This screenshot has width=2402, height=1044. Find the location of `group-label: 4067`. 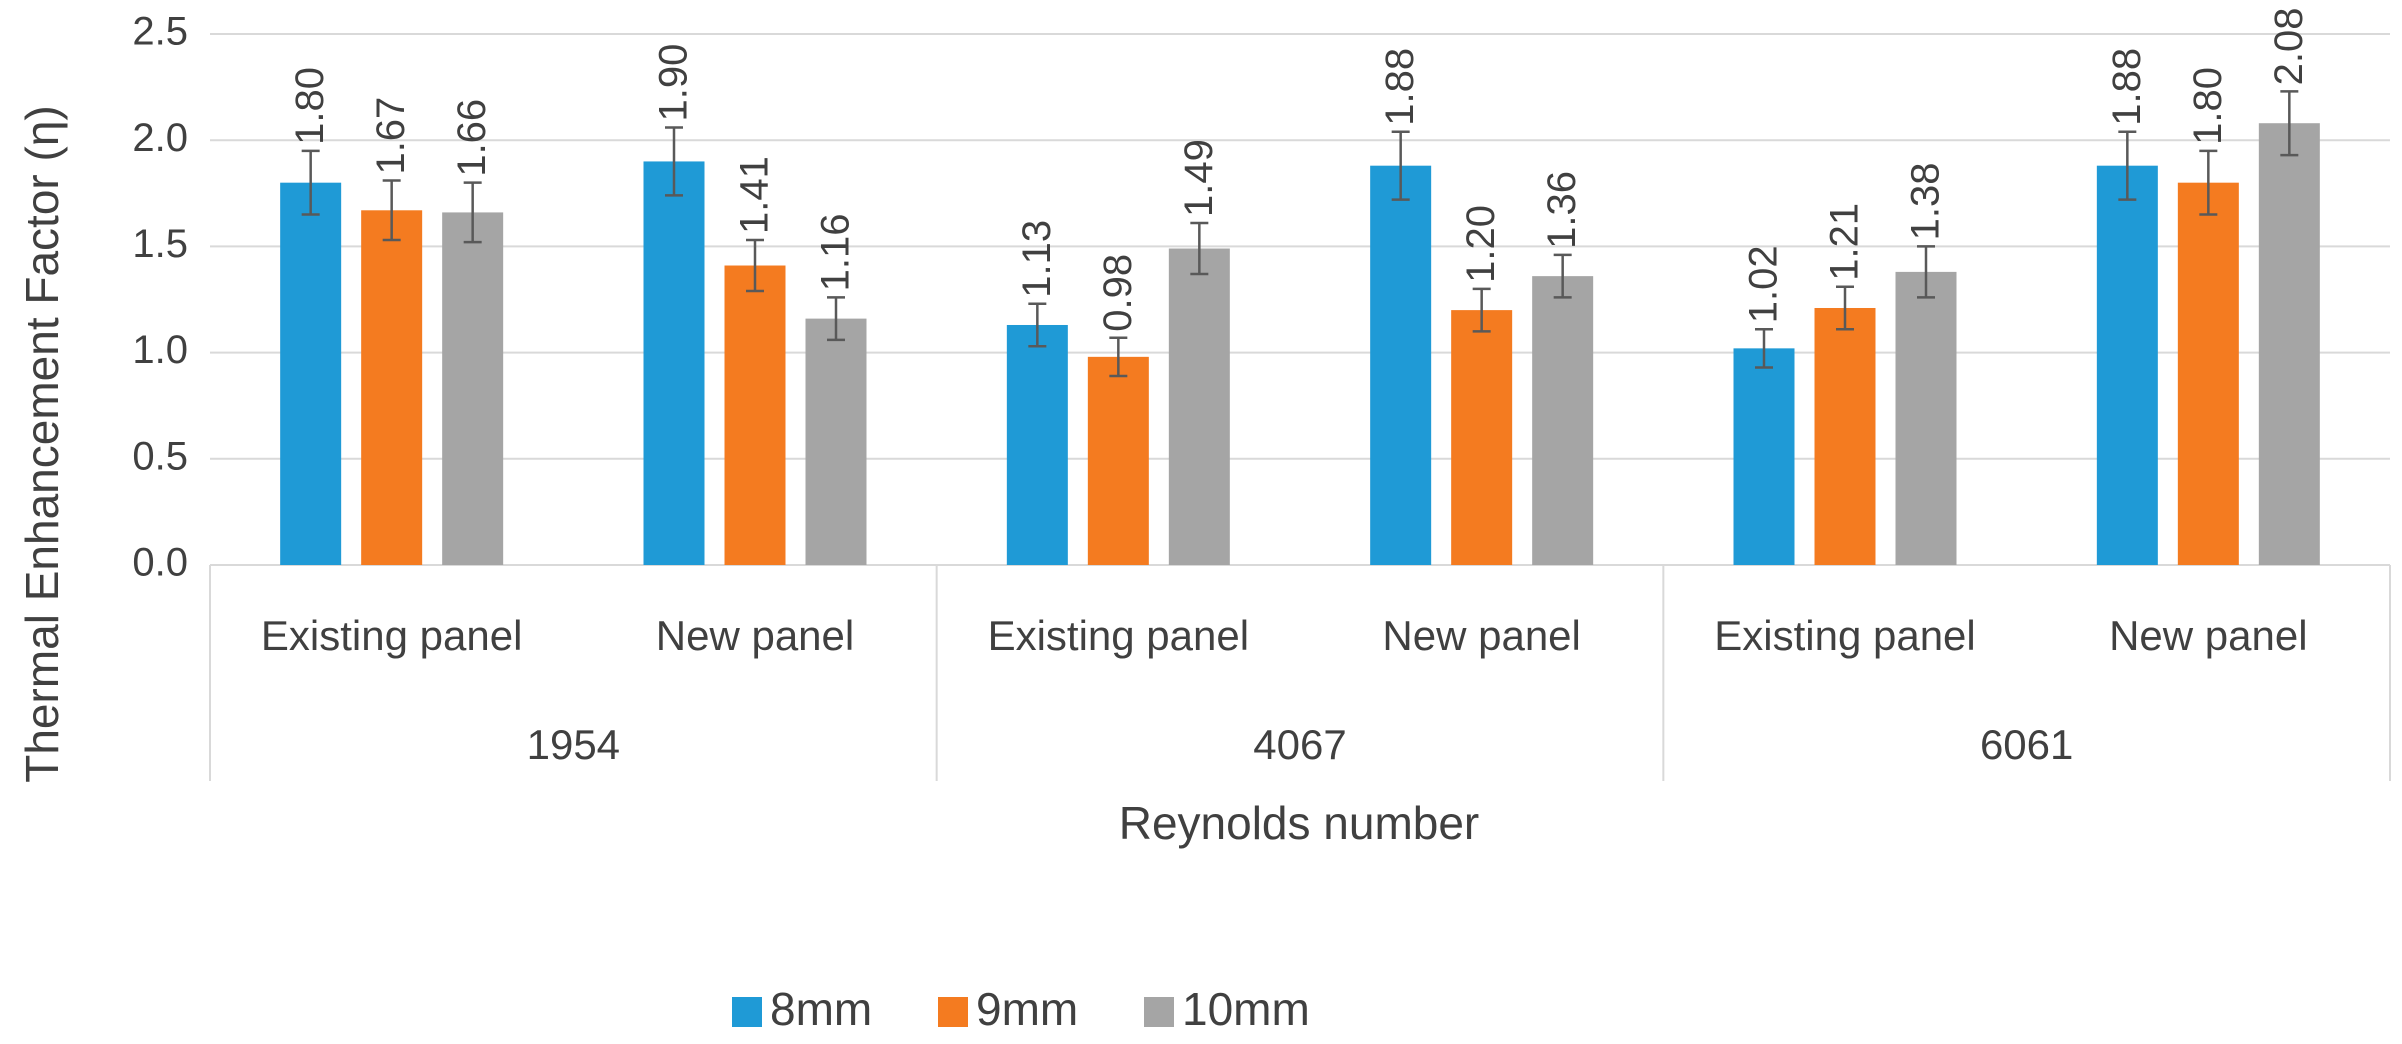

group-label: 4067 is located at coordinates (1299, 744).